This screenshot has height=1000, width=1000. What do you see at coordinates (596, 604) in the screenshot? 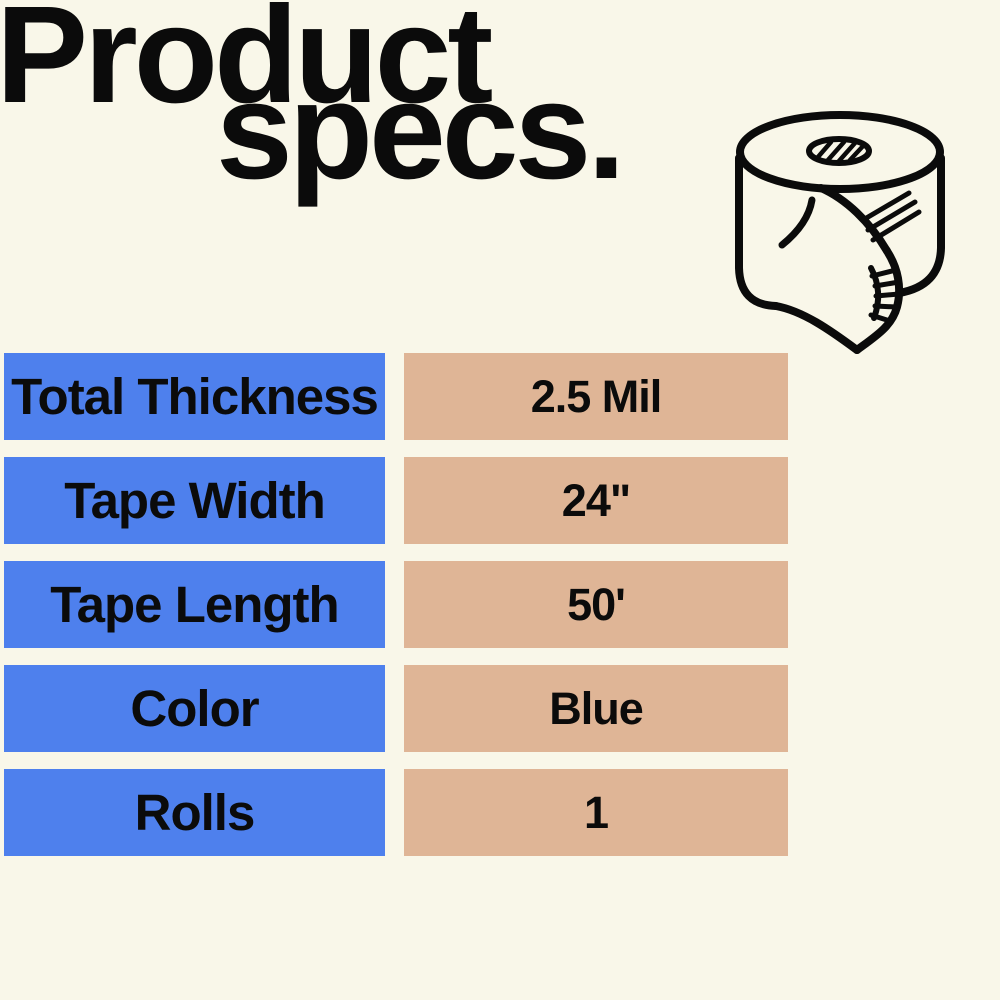
I see `spec-value-cell: 50'` at bounding box center [596, 604].